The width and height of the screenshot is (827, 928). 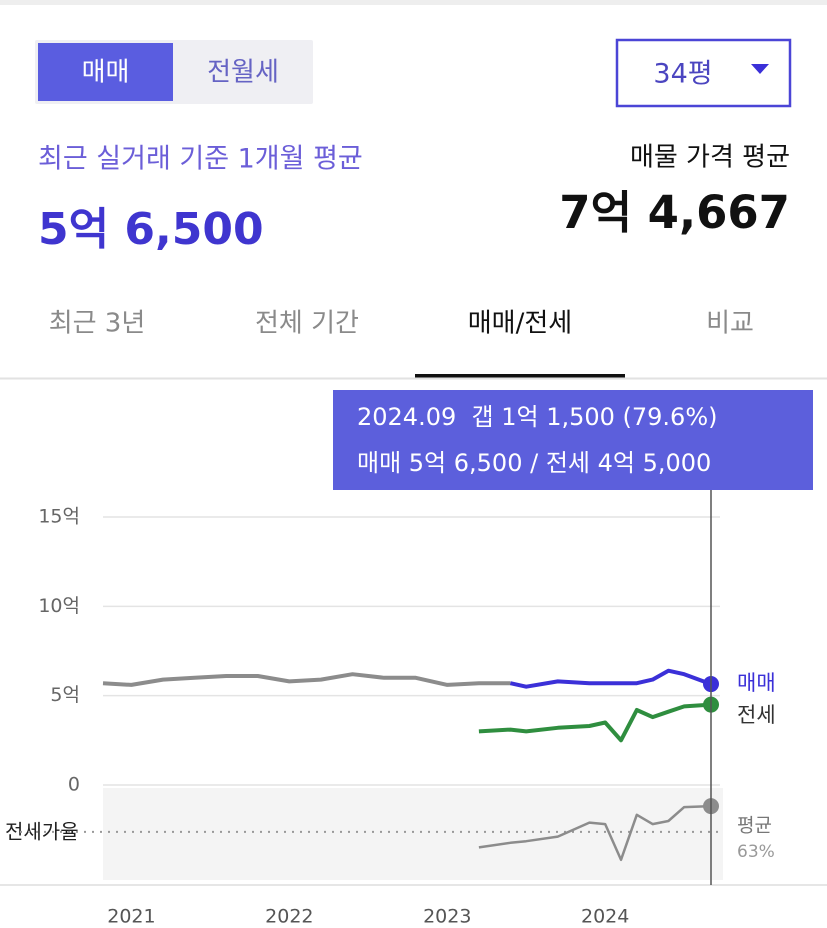 I want to click on listing-label: 매물 가격 평균, so click(x=710, y=158).